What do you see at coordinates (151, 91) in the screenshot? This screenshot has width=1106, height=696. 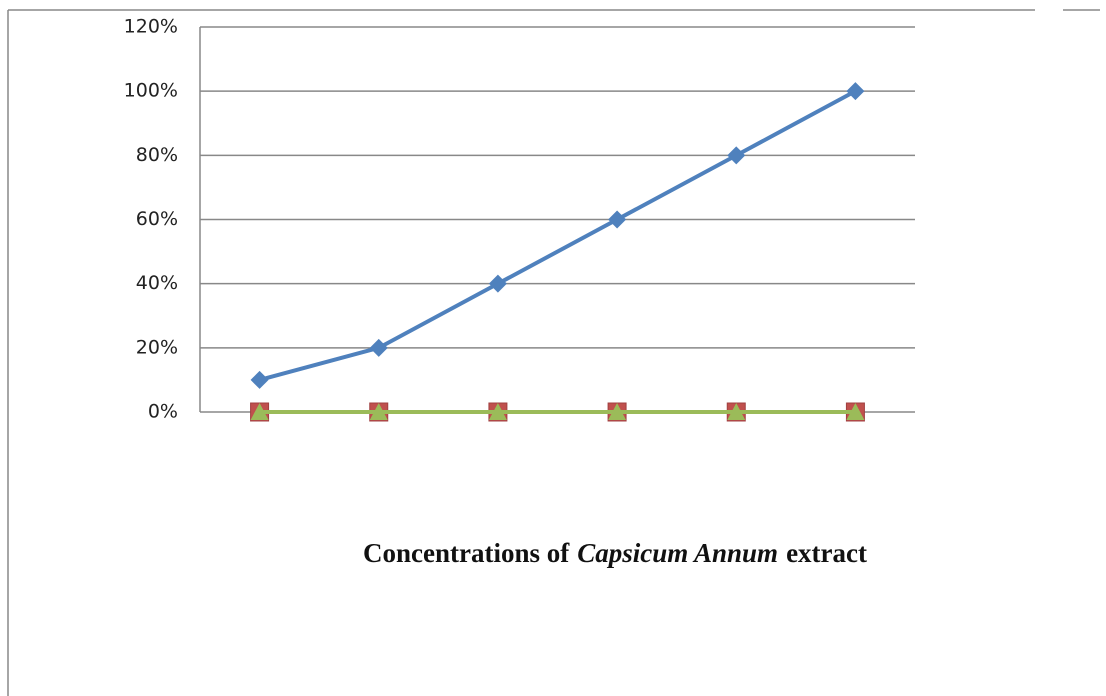 I see `y-tick-label: 100%` at bounding box center [151, 91].